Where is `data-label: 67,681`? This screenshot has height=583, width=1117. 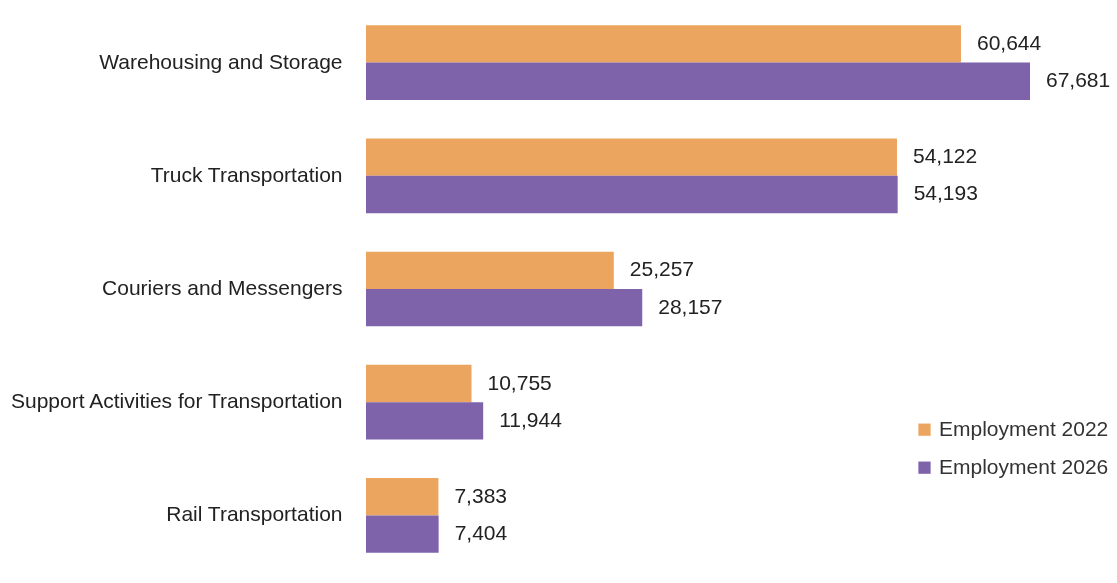
data-label: 67,681 is located at coordinates (1078, 80).